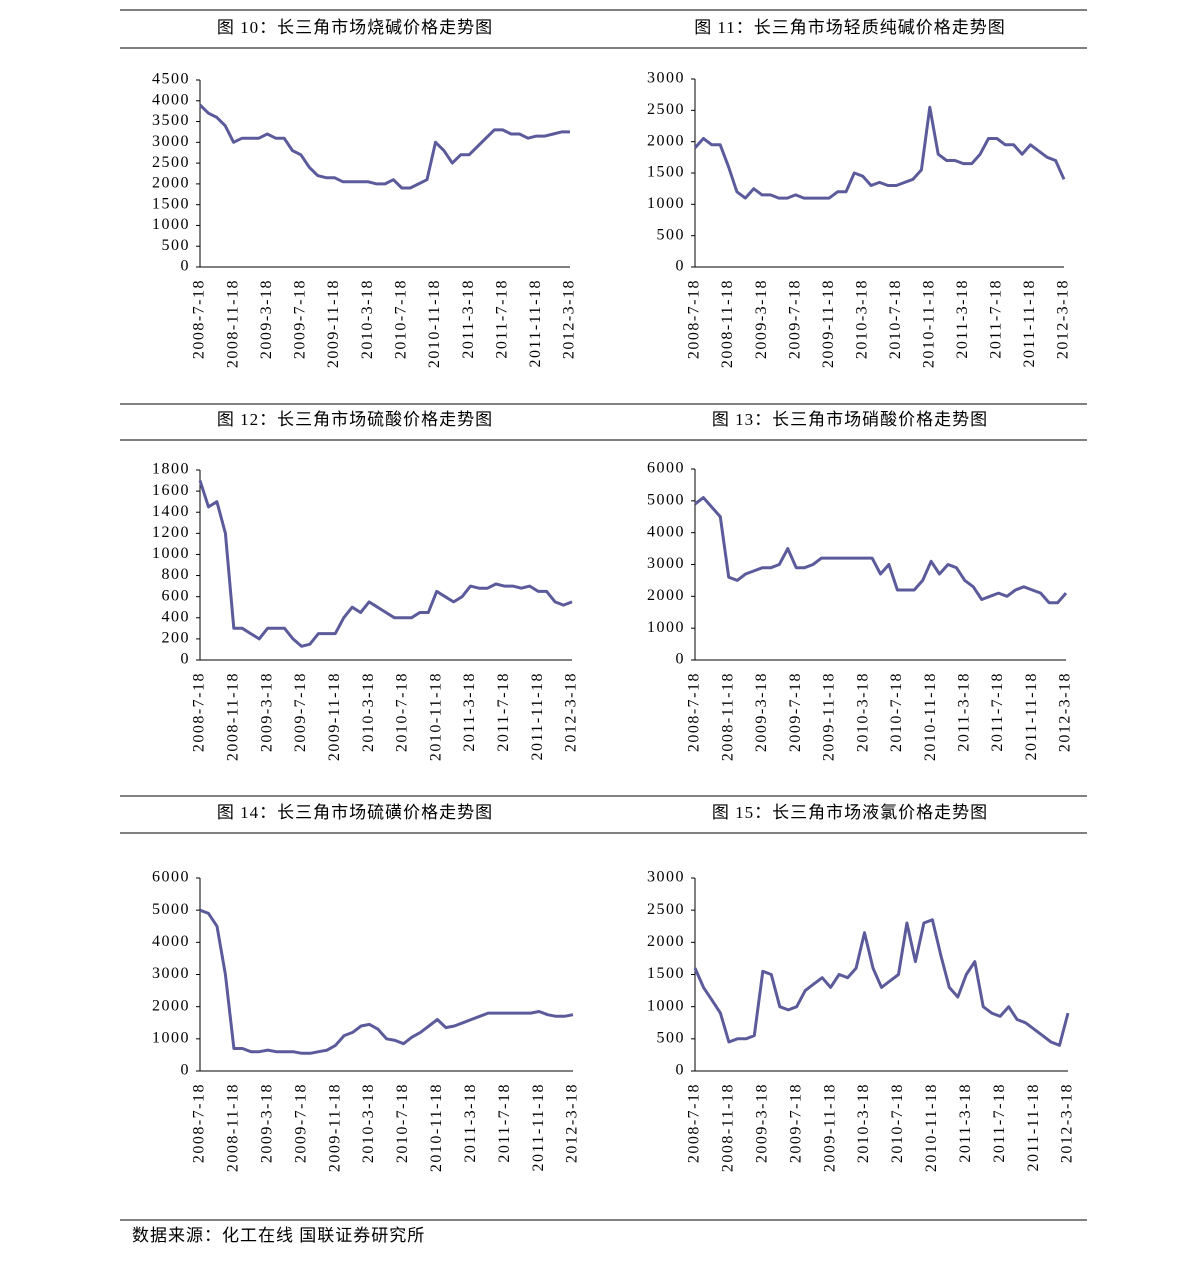  I want to click on chart-title: 图 10：长三角市场烧碱价格走势图, so click(355, 27).